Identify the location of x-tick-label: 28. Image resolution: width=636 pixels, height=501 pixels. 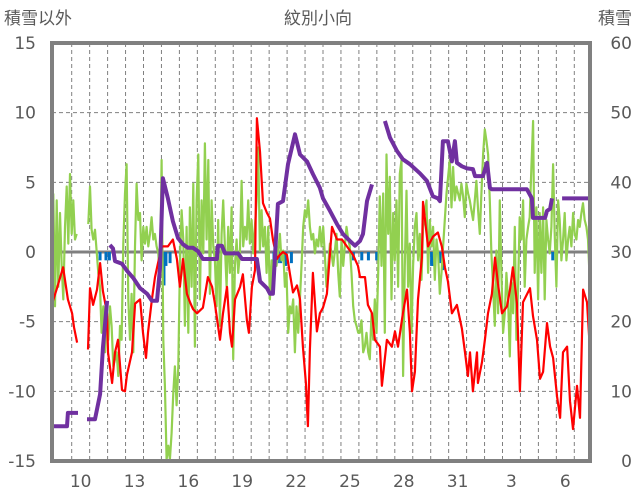
(404, 482).